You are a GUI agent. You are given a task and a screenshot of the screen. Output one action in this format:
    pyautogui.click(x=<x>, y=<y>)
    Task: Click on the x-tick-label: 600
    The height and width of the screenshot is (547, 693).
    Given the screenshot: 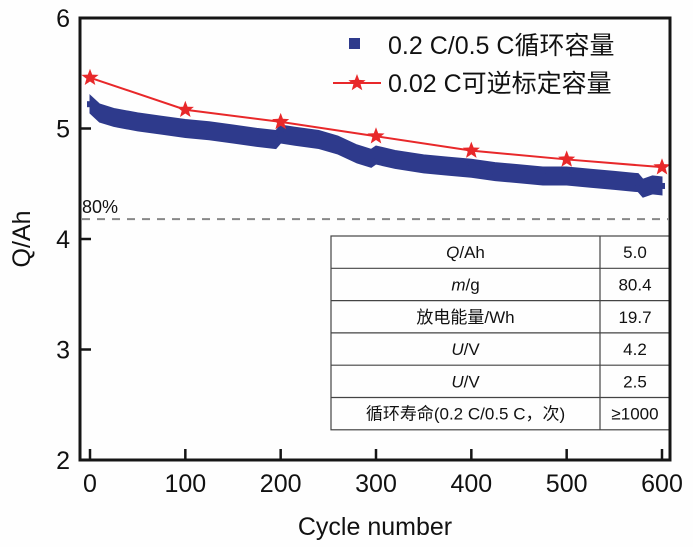 What is the action you would take?
    pyautogui.click(x=662, y=484)
    